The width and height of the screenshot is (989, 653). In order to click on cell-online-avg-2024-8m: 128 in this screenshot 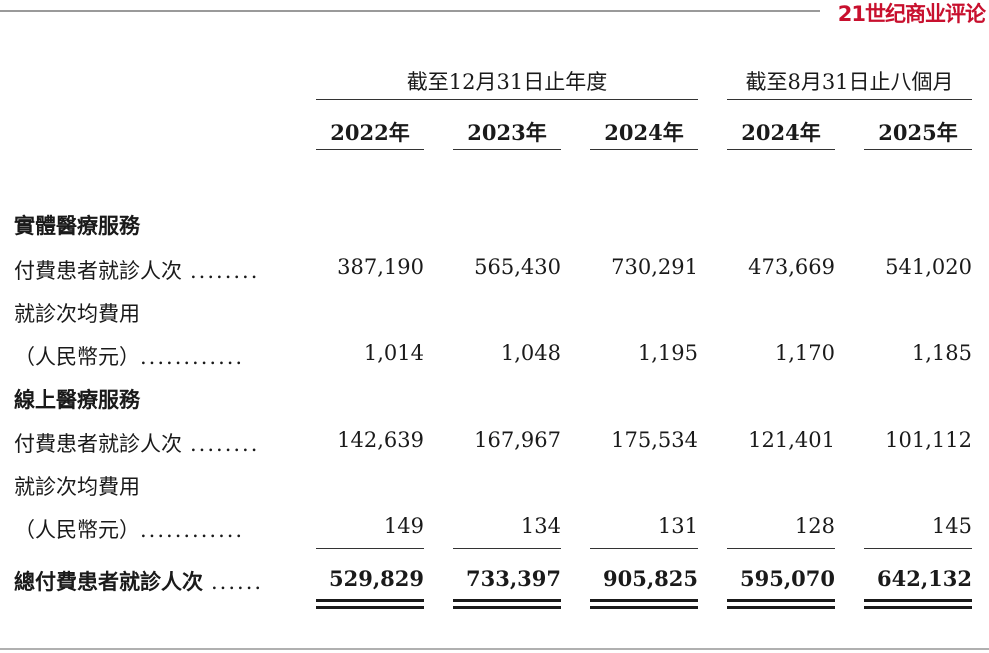, I will do `click(814, 526)`.